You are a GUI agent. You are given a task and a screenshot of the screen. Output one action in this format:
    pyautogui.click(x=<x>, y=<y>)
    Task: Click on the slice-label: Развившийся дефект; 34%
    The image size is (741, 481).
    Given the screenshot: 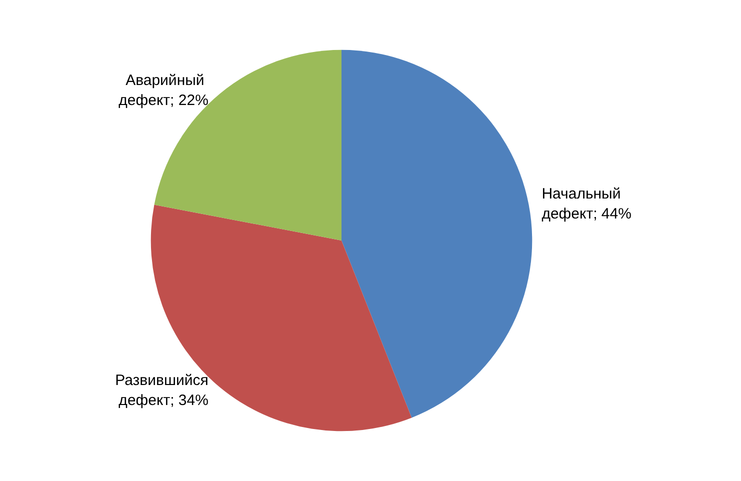 What is the action you would take?
    pyautogui.click(x=161, y=390)
    